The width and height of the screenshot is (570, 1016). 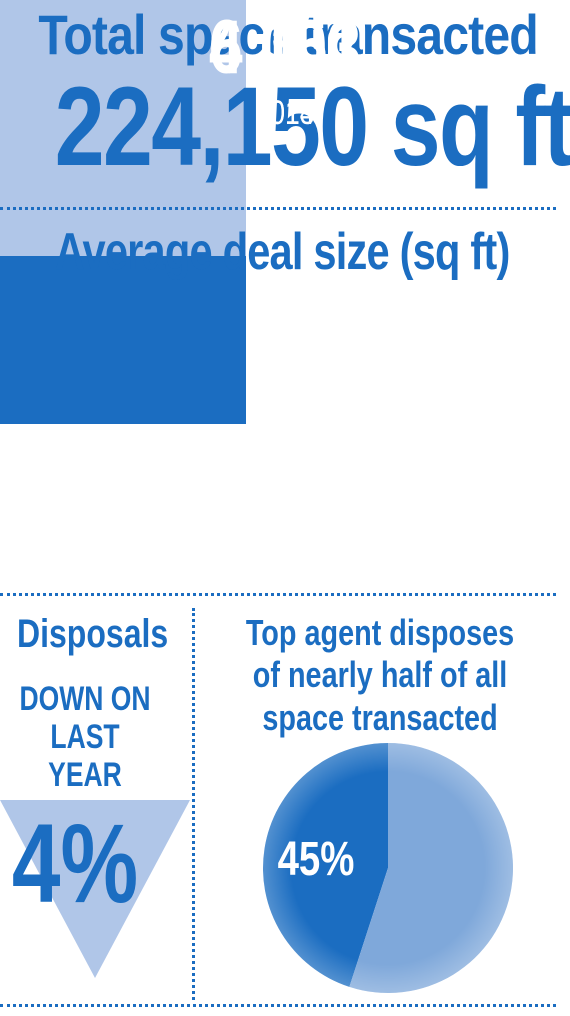 What do you see at coordinates (388, 868) in the screenshot?
I see `top-agent-pie-chart` at bounding box center [388, 868].